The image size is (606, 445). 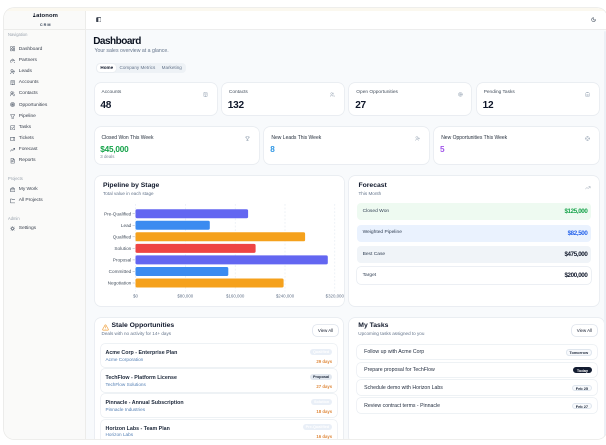 What do you see at coordinates (135, 296) in the screenshot?
I see `svg-text: $0` at bounding box center [135, 296].